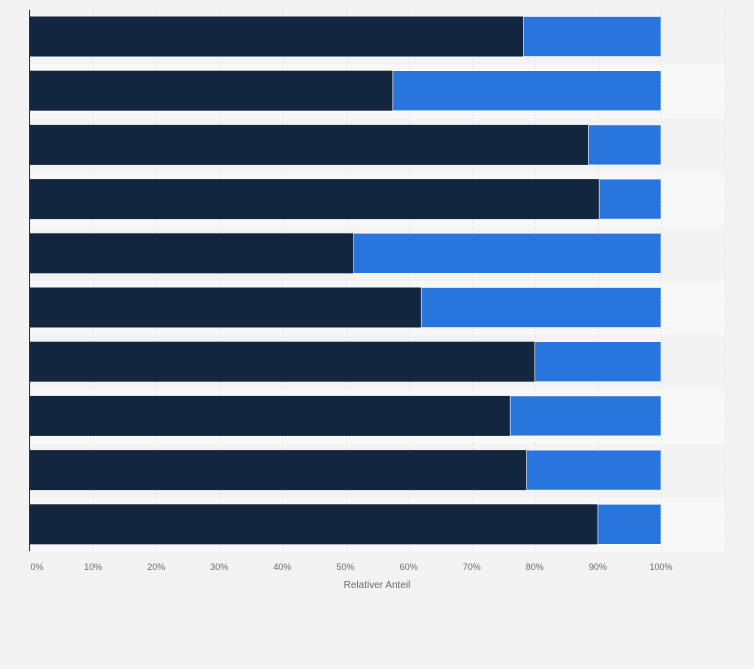  I want to click on x-tick-label: 100%, so click(660, 567).